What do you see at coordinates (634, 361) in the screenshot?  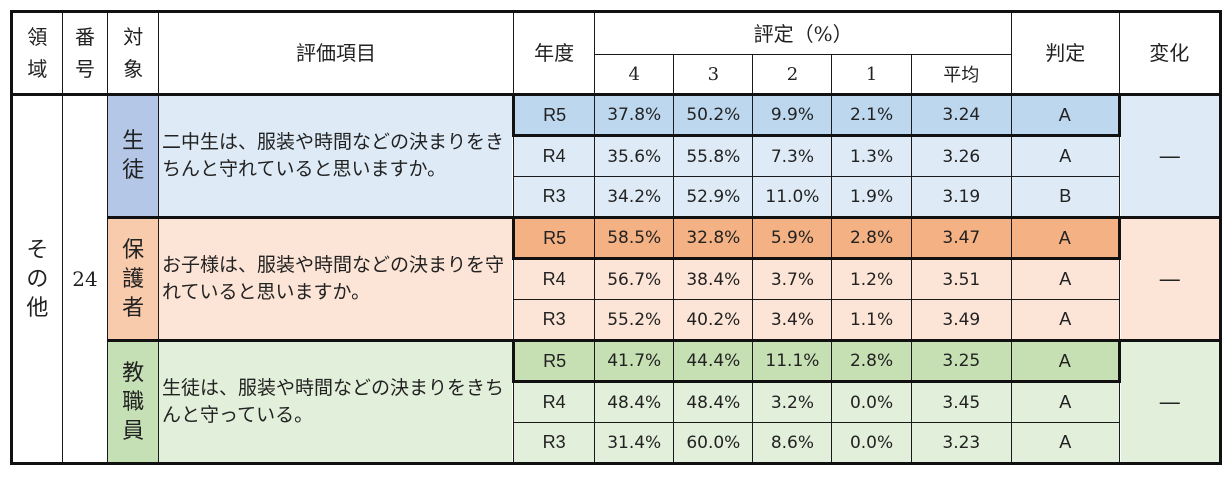 I see `rating-p4-cell: 41.7%` at bounding box center [634, 361].